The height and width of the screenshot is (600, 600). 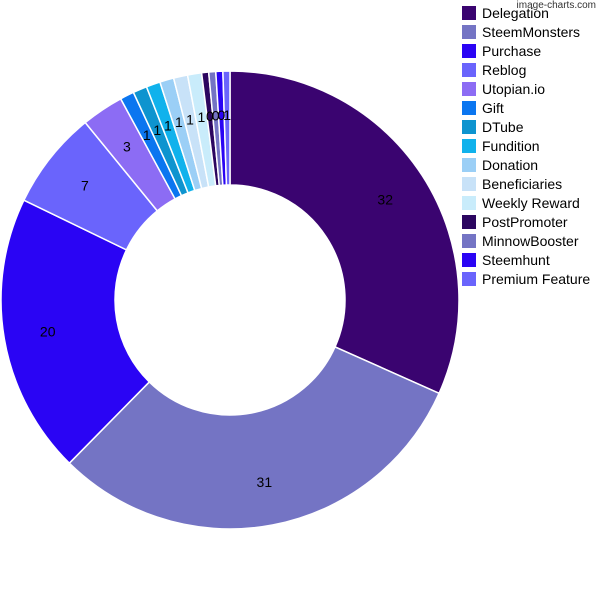 I want to click on legend-item-delegation: Delegation, so click(x=526, y=12).